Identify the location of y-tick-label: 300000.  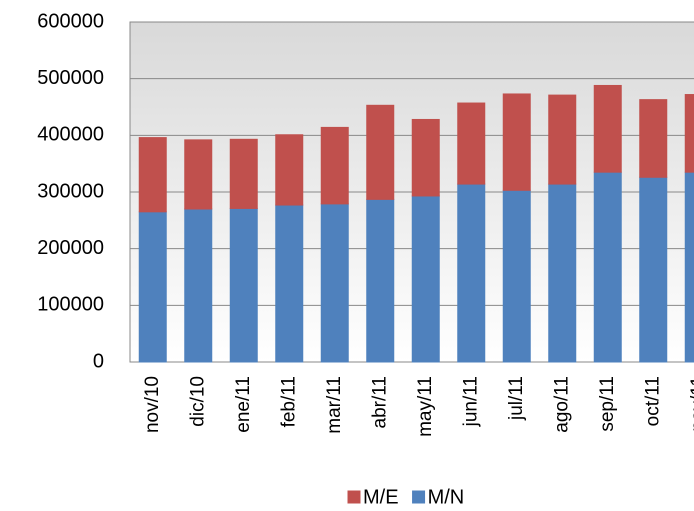
(70, 191).